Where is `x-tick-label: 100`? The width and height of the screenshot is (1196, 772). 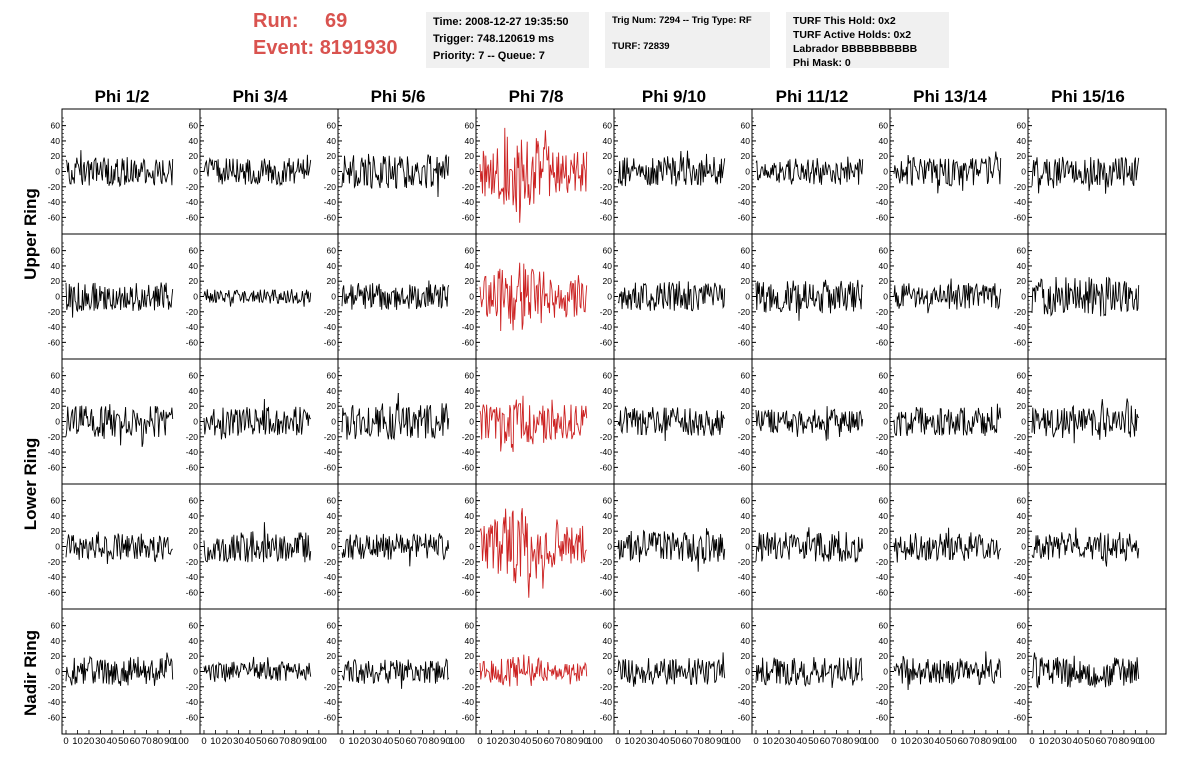
x-tick-label: 100 is located at coordinates (181, 741).